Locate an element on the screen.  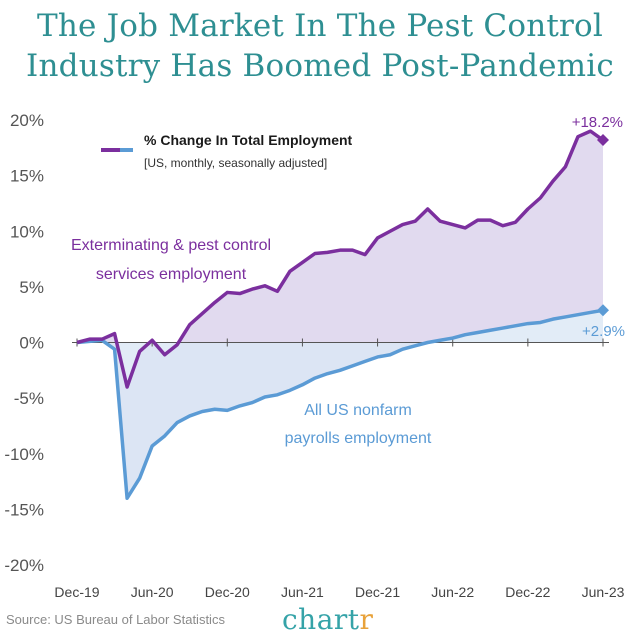
series-label-nonfarm-line1: All US nonfarm is located at coordinates (358, 410).